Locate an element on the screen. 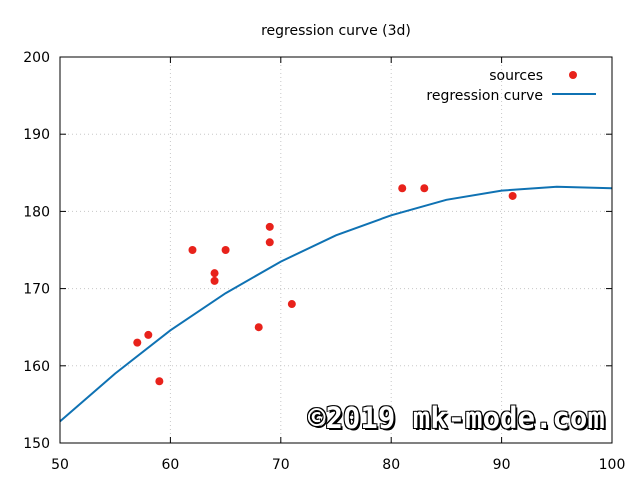 Image resolution: width=640 pixels, height=480 pixels. y-tick-label: 190 is located at coordinates (36, 135).